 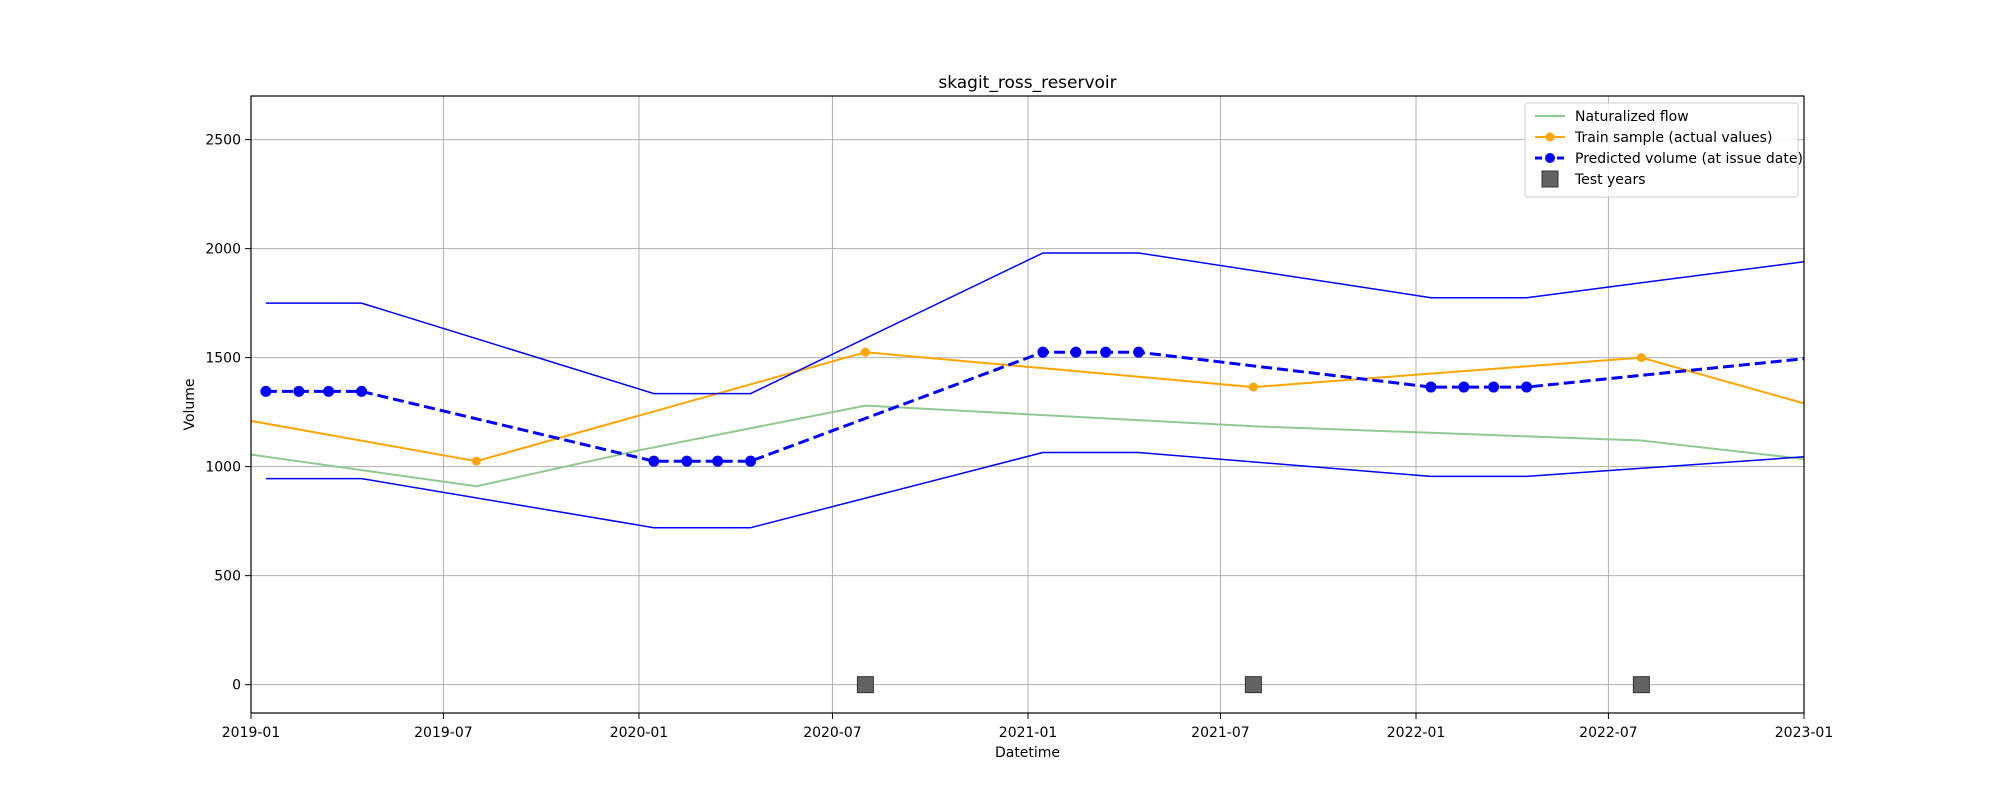 I want to click on predicted-volume-at-issue-date-line, so click(x=1035, y=406).